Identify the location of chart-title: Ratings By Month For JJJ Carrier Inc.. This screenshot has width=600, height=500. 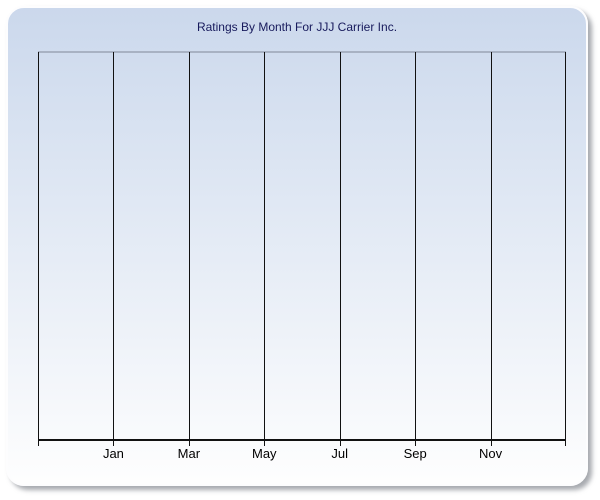
(297, 27).